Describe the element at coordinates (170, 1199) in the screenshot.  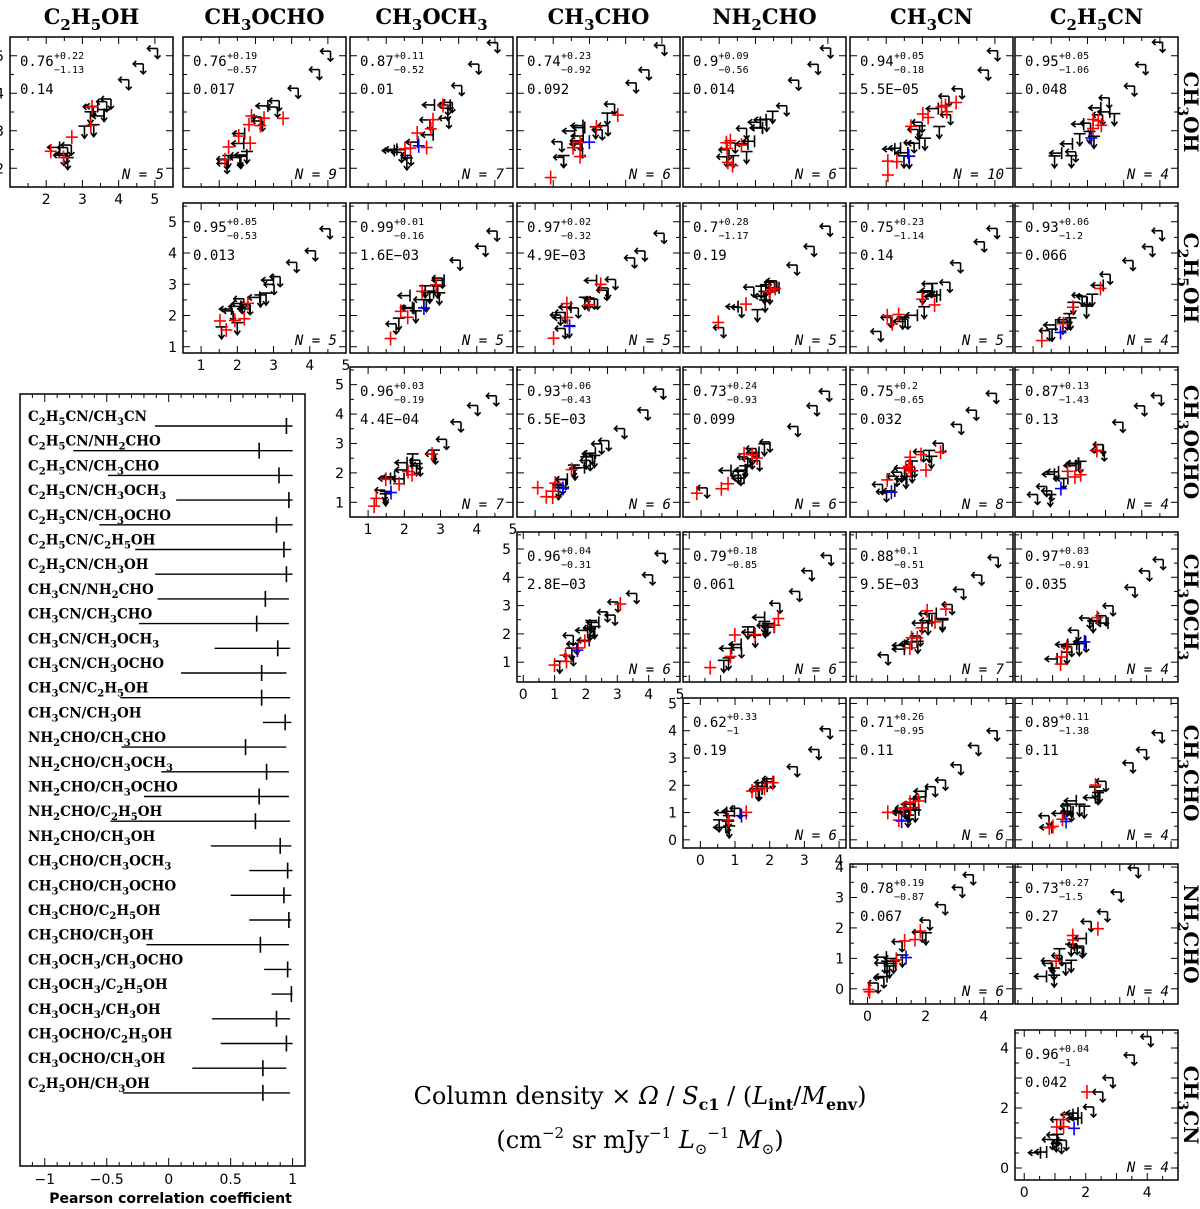
I see `summary-x-axis-label: Pearson correlation coefficient` at that location.